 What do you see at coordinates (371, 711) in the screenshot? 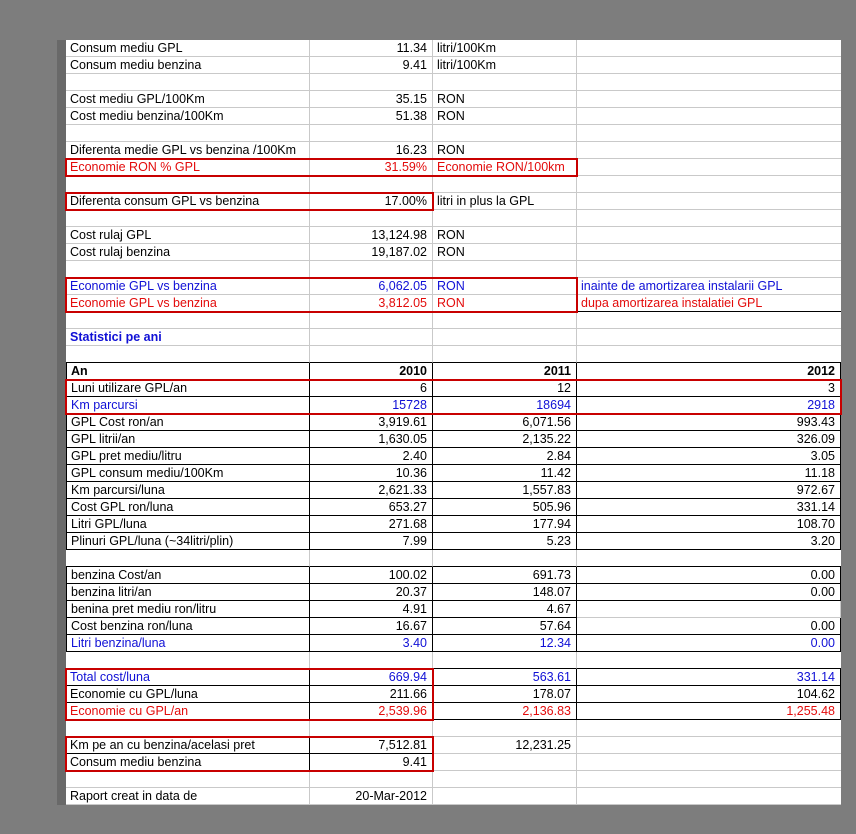
I see `cell-value-1: 2,539.96` at bounding box center [371, 711].